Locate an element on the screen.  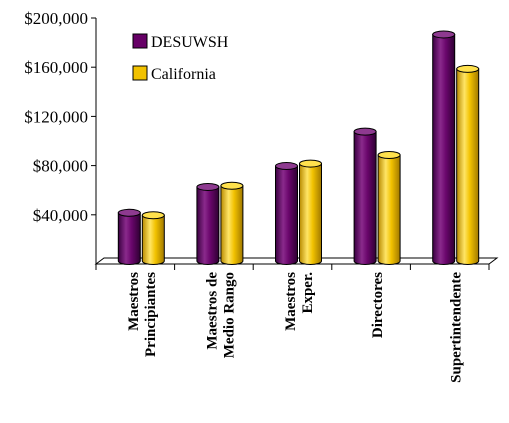
x-tick-label-line: Directores is located at coordinates (378, 305).